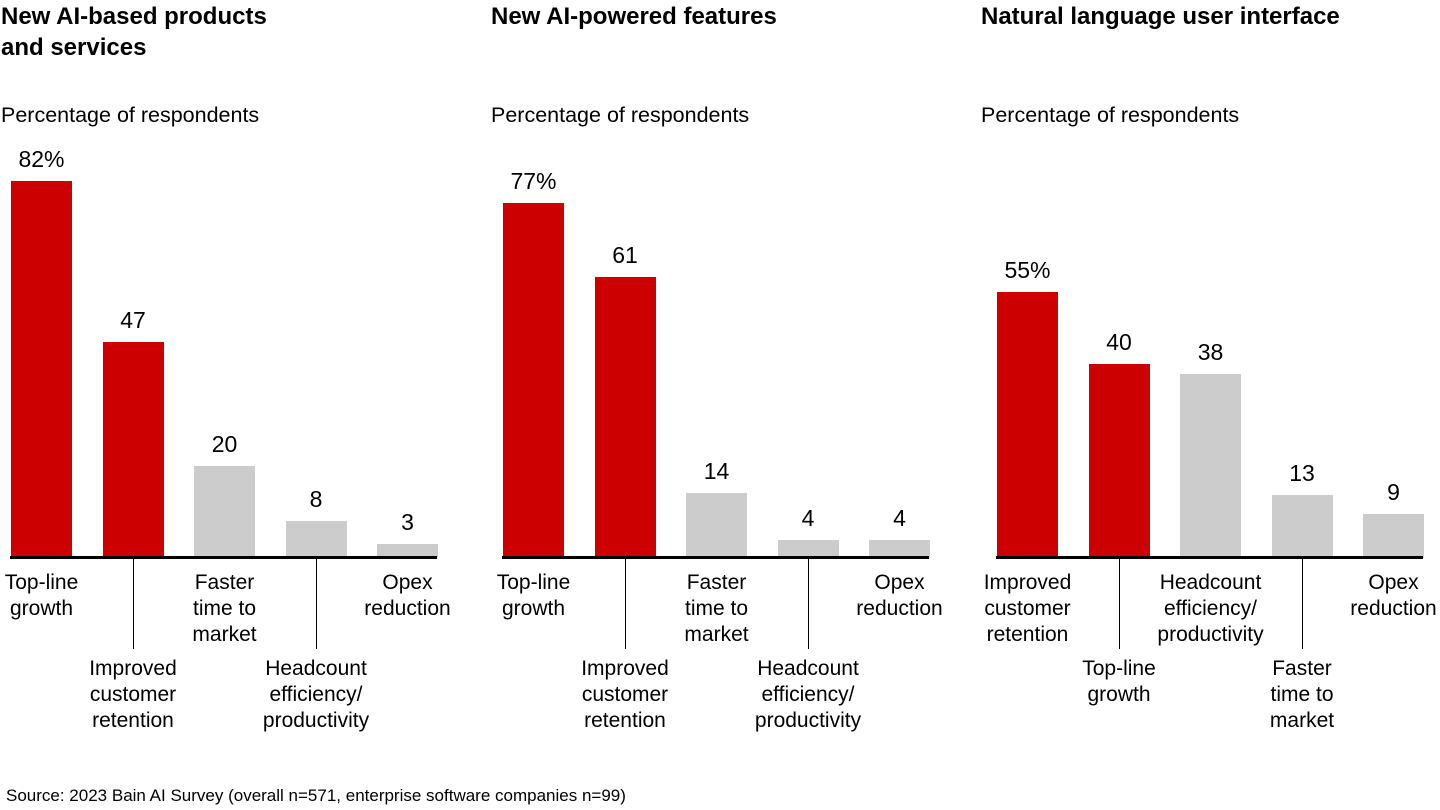 The height and width of the screenshot is (810, 1440). What do you see at coordinates (716, 471) in the screenshot?
I see `bar-value-label: 14` at bounding box center [716, 471].